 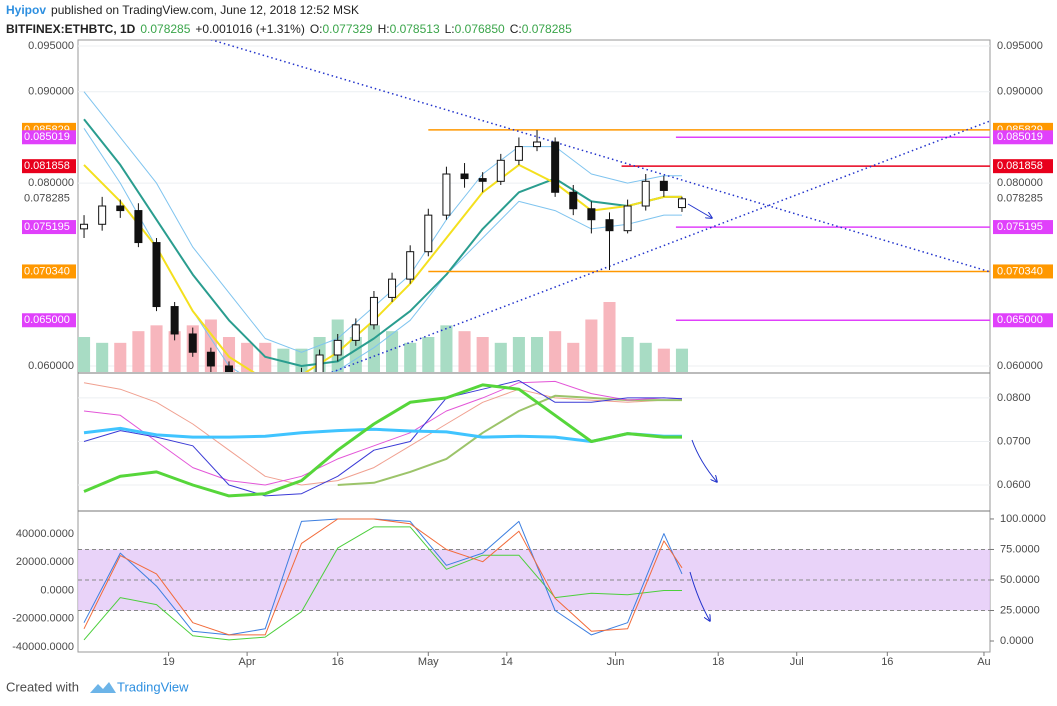 I want to click on author: Hyipov, so click(x=26, y=10).